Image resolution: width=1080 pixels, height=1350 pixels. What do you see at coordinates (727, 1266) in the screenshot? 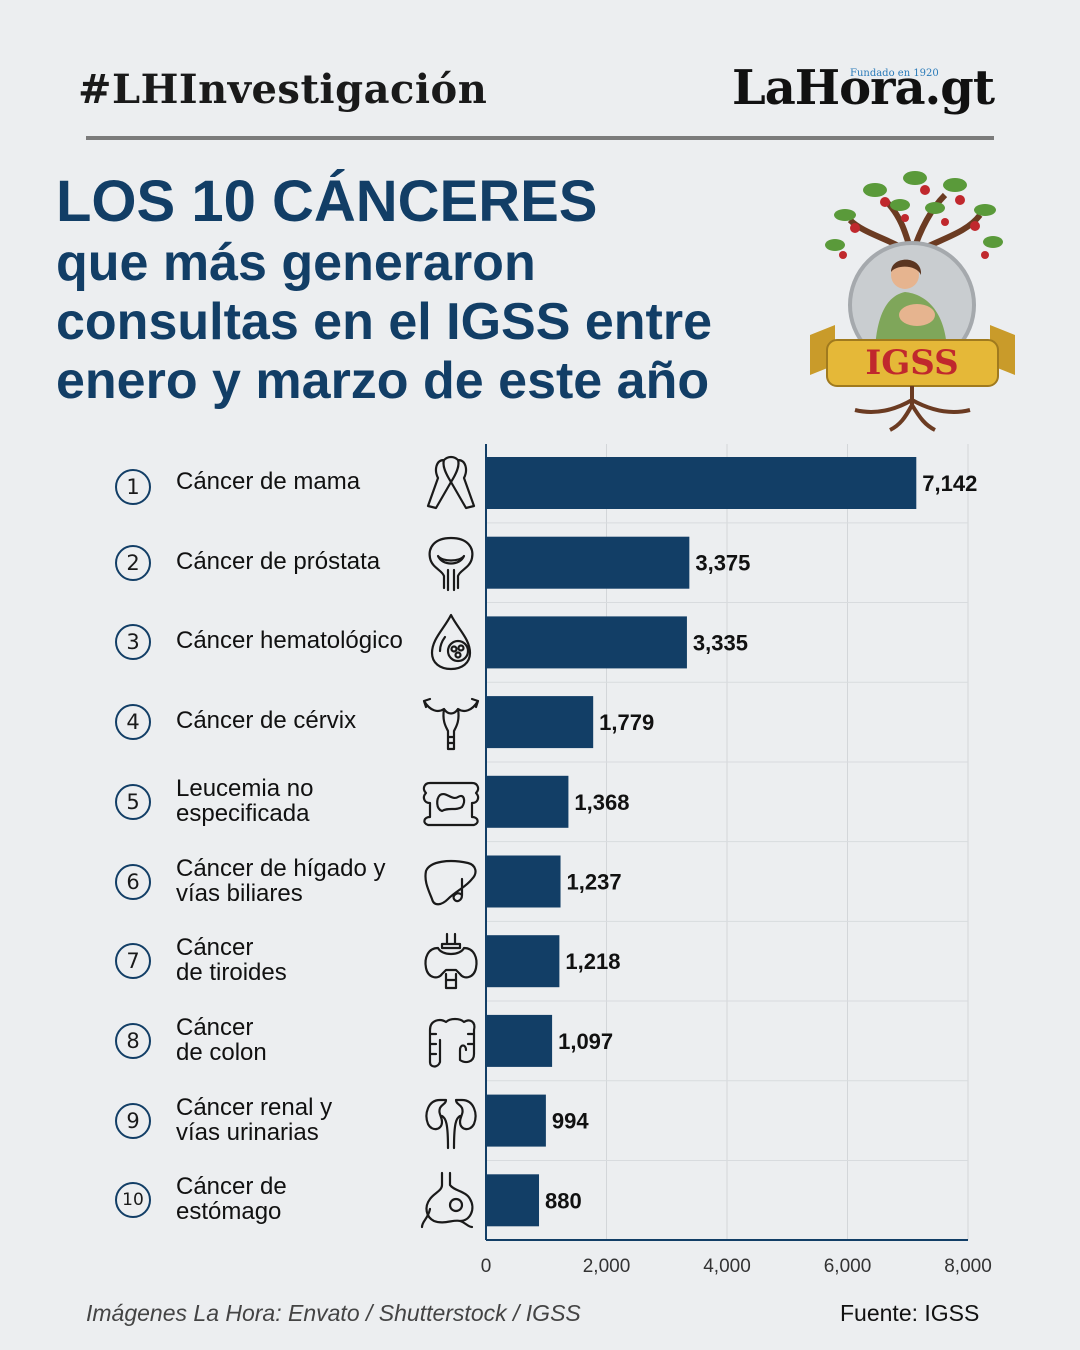
I see `x-tick-label: 4,000` at bounding box center [727, 1266].